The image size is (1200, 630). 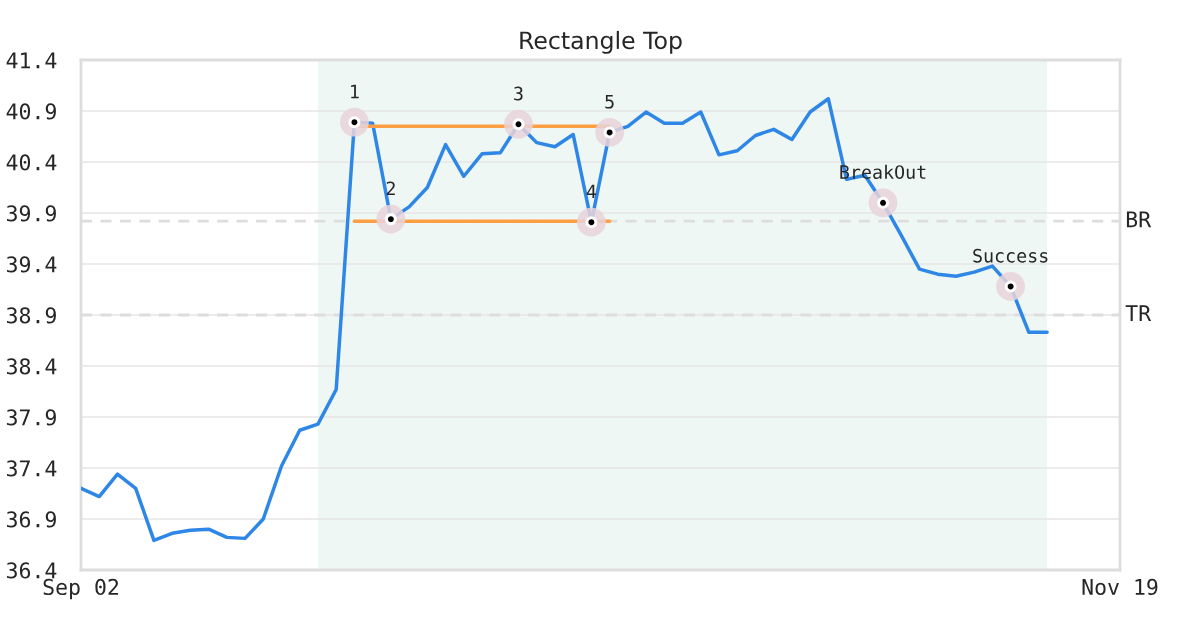 I want to click on annotation: 2, so click(x=390, y=188).